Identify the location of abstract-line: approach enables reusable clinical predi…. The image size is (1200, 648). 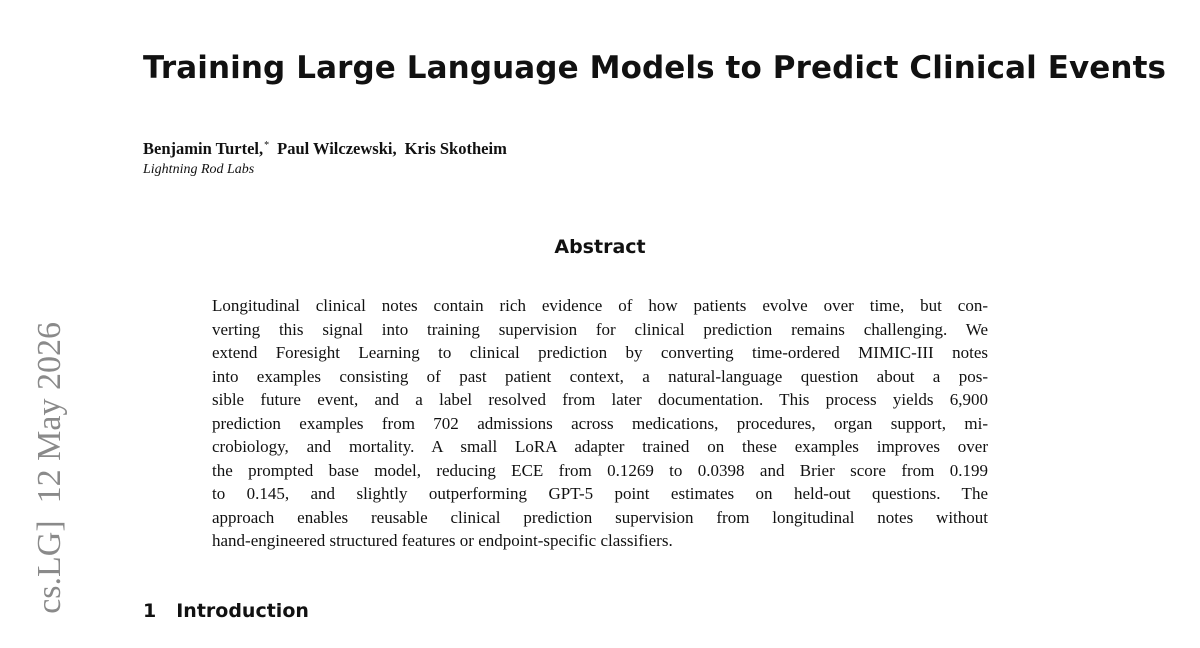
(600, 517).